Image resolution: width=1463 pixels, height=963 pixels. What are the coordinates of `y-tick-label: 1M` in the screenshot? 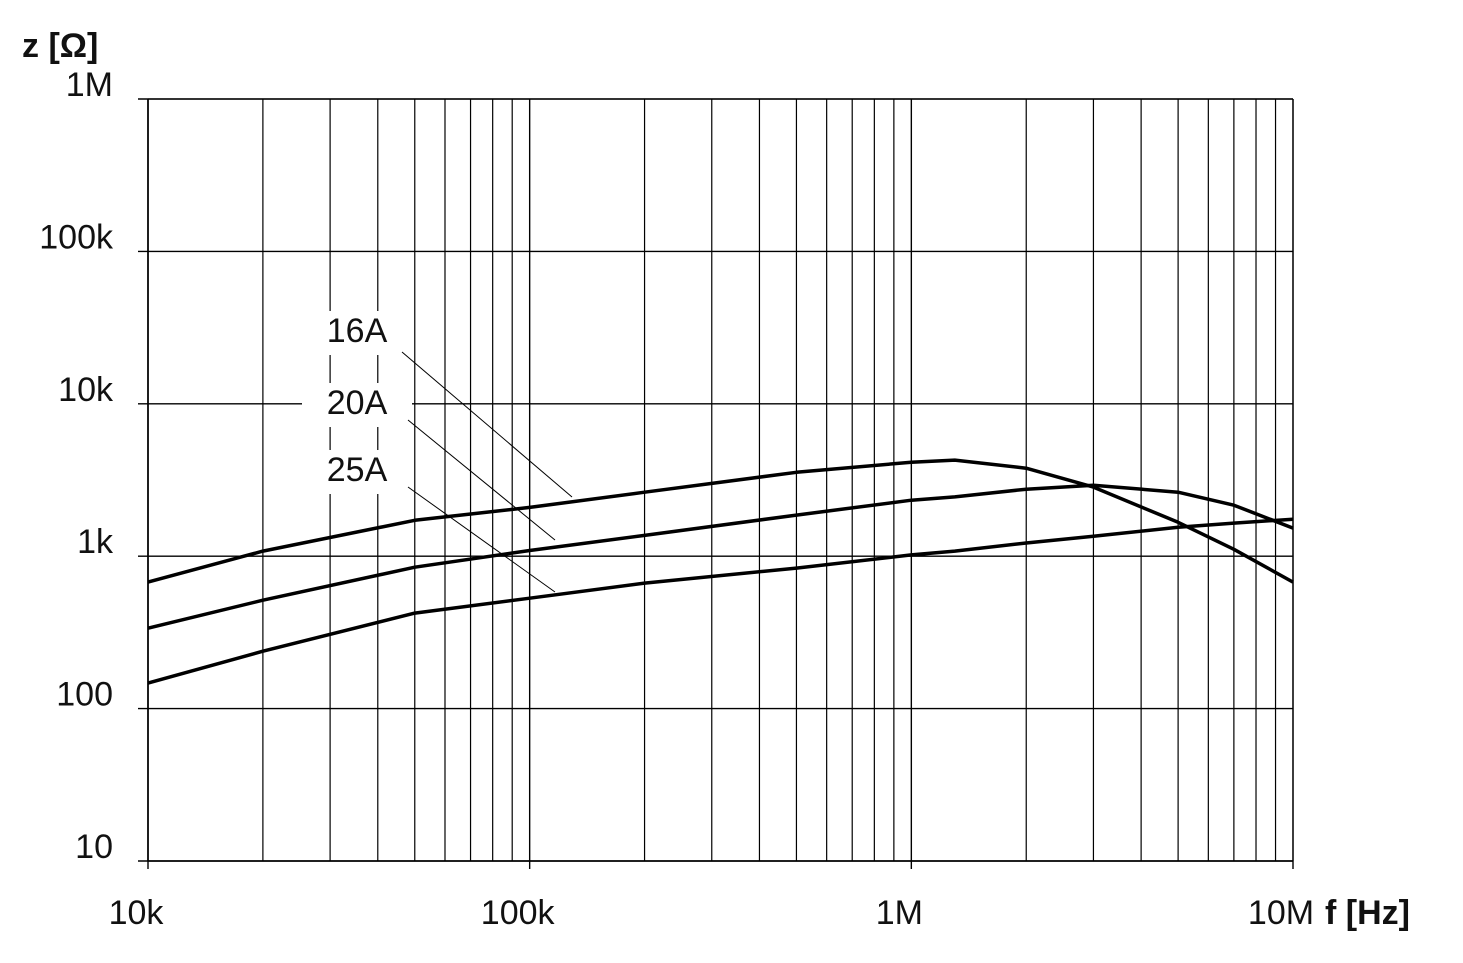 It's located at (89, 85).